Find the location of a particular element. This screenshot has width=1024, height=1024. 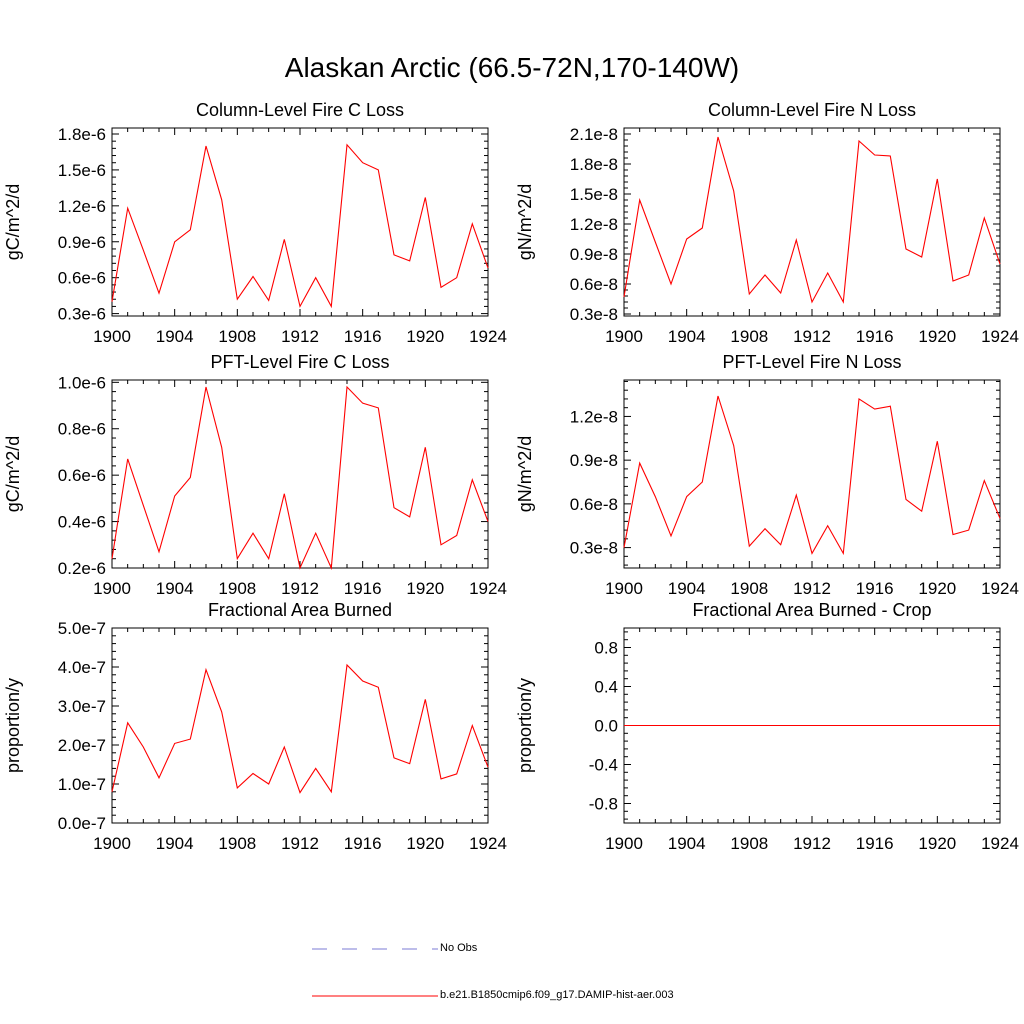

y-tick-label: 0.2e-6 is located at coordinates (82, 568).